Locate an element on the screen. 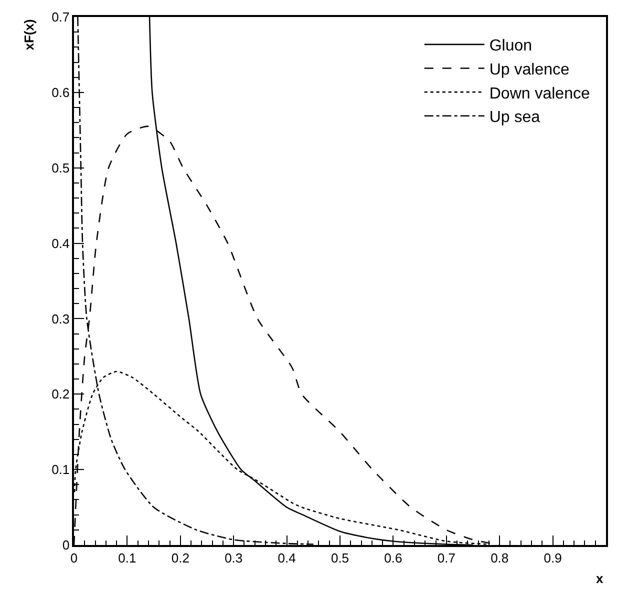  legend-label: Gluon is located at coordinates (510, 46).